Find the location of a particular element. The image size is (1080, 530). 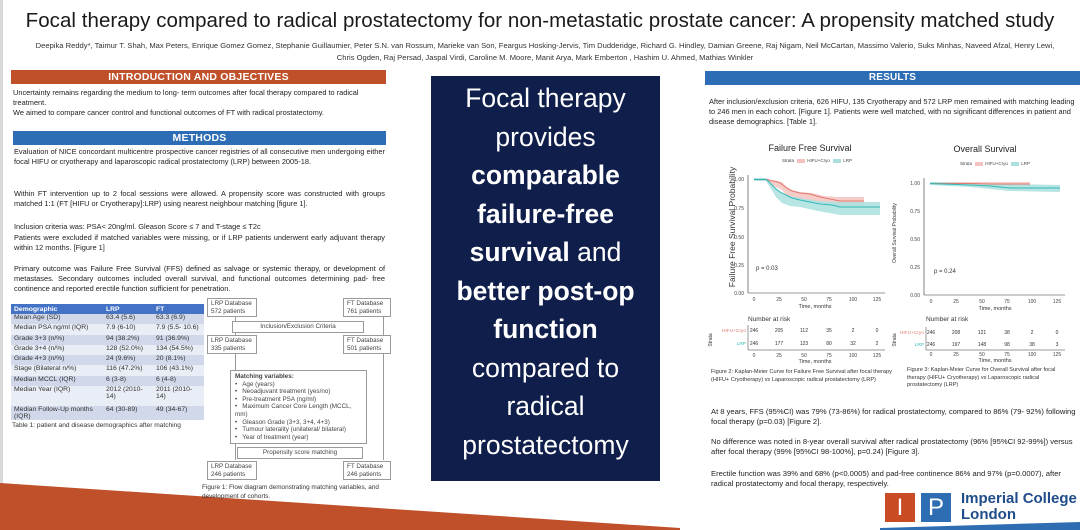

connector-right is located at coordinates (383, 387).